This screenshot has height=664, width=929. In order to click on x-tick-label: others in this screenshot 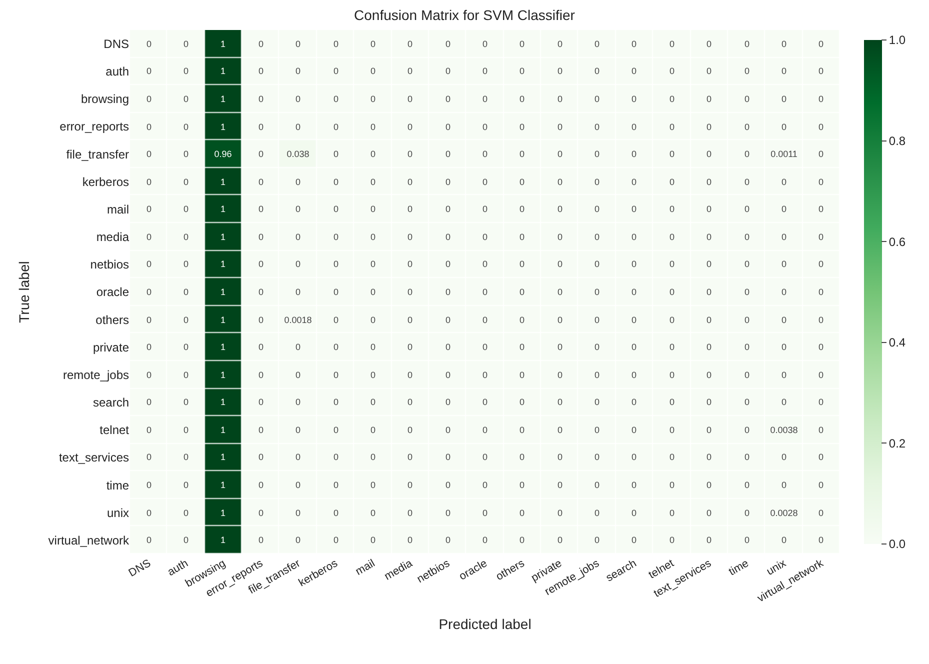, I will do `click(511, 570)`.